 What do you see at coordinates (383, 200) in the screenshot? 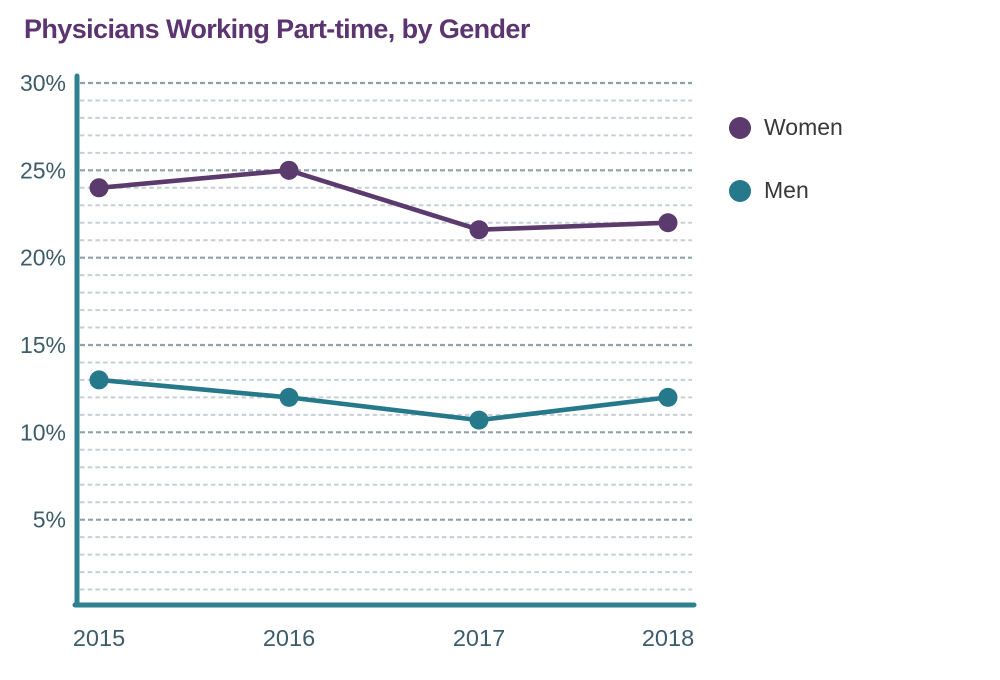
I see `series-line-women` at bounding box center [383, 200].